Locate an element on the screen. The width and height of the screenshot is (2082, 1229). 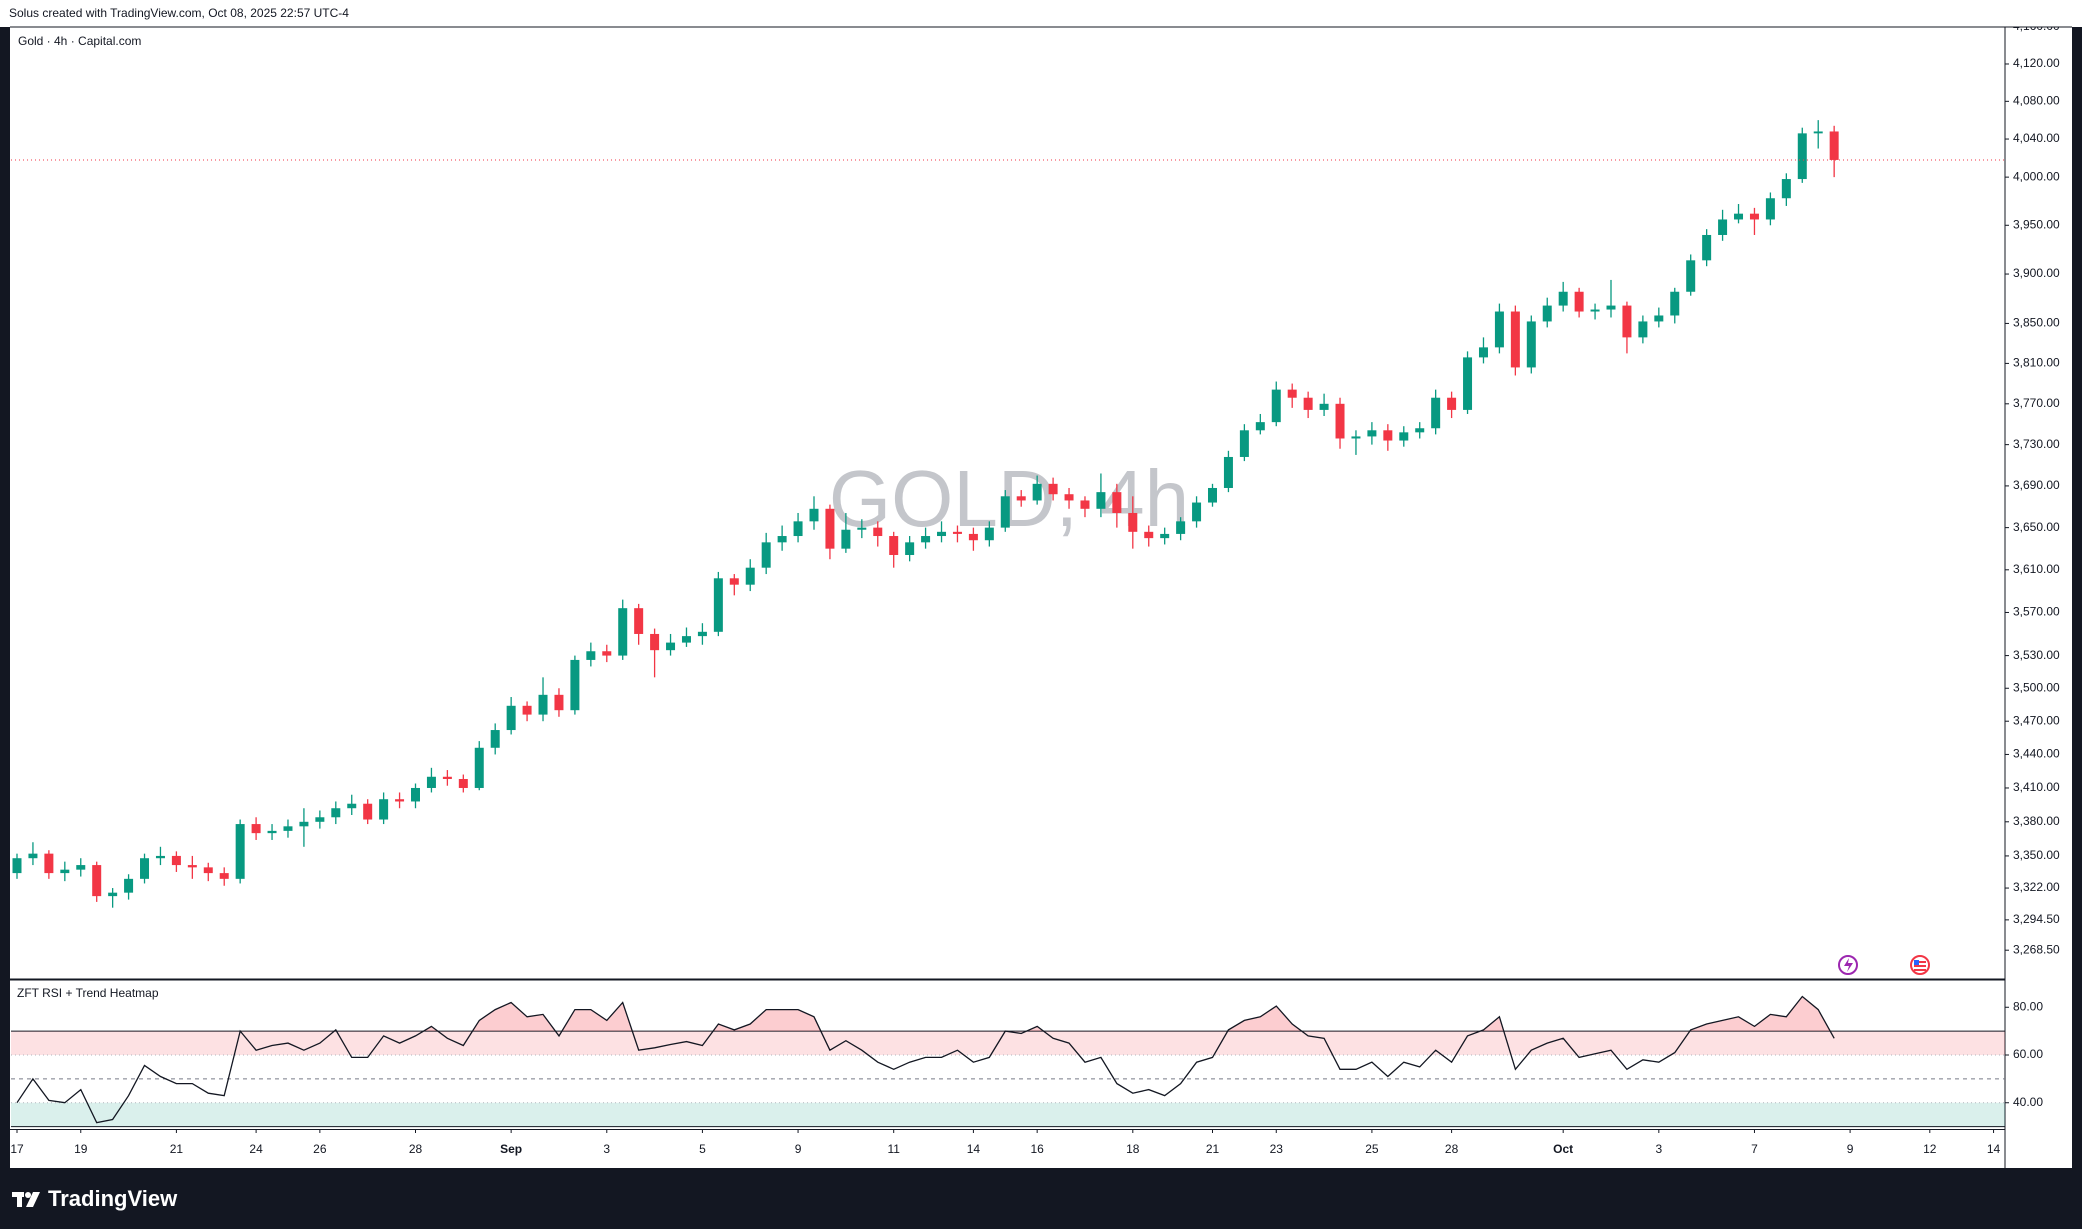
x-tick-label: 28 is located at coordinates (416, 1149).